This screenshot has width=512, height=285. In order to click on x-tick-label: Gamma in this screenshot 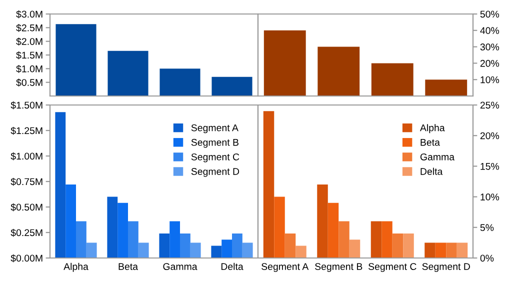, I will do `click(180, 266)`.